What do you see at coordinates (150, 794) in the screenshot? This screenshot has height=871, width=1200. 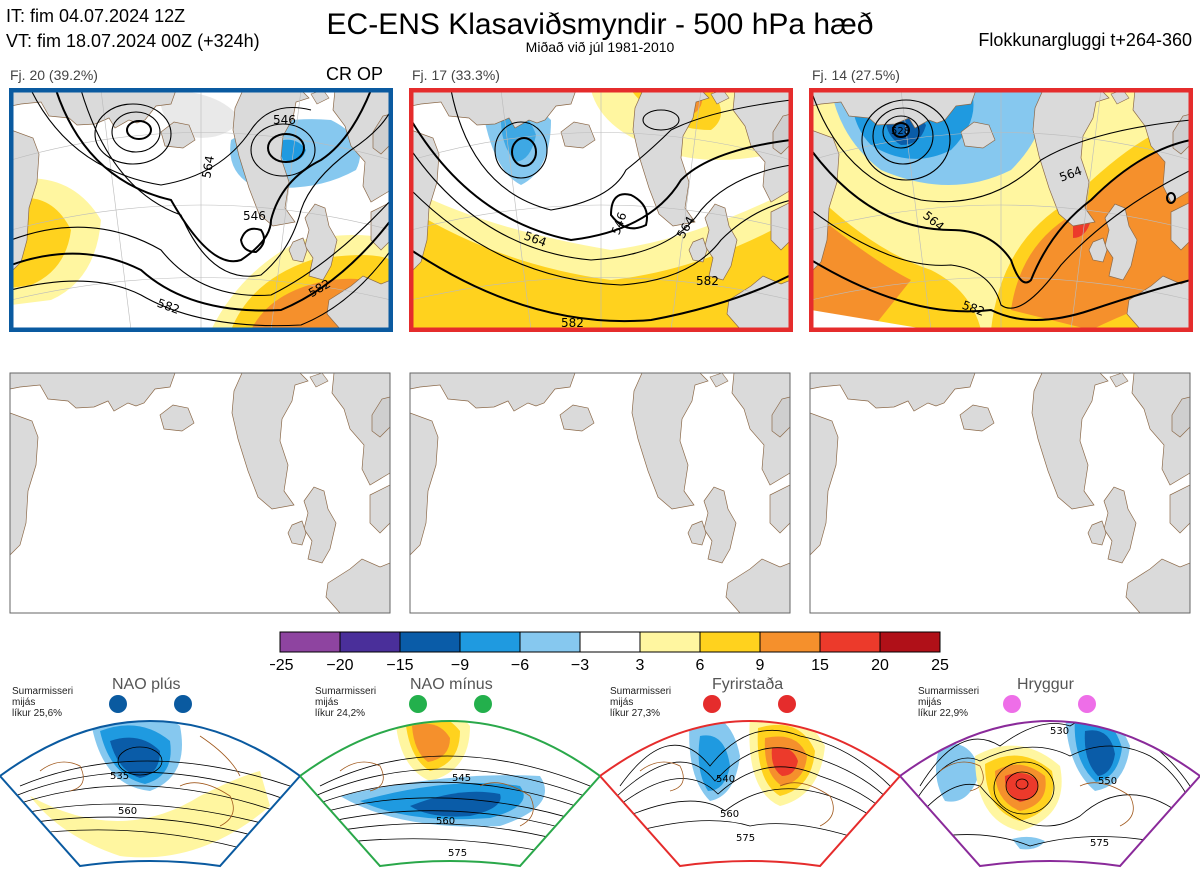 I see `regime-1-frame` at bounding box center [150, 794].